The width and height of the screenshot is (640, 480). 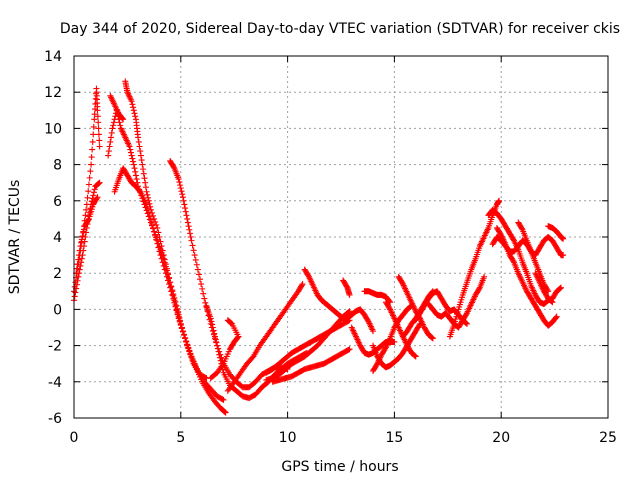 What do you see at coordinates (53, 129) in the screenshot?
I see `y-tick-label: 10` at bounding box center [53, 129].